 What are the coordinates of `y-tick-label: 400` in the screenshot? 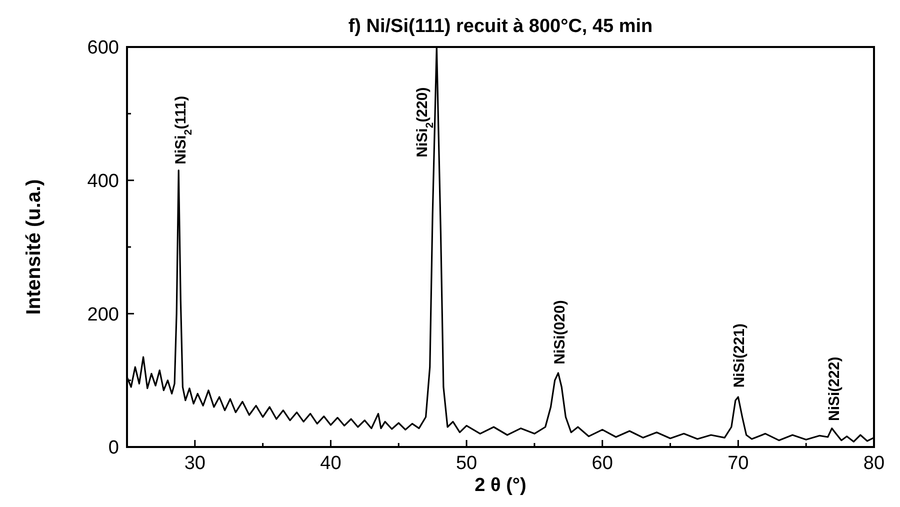 It's located at (103, 181).